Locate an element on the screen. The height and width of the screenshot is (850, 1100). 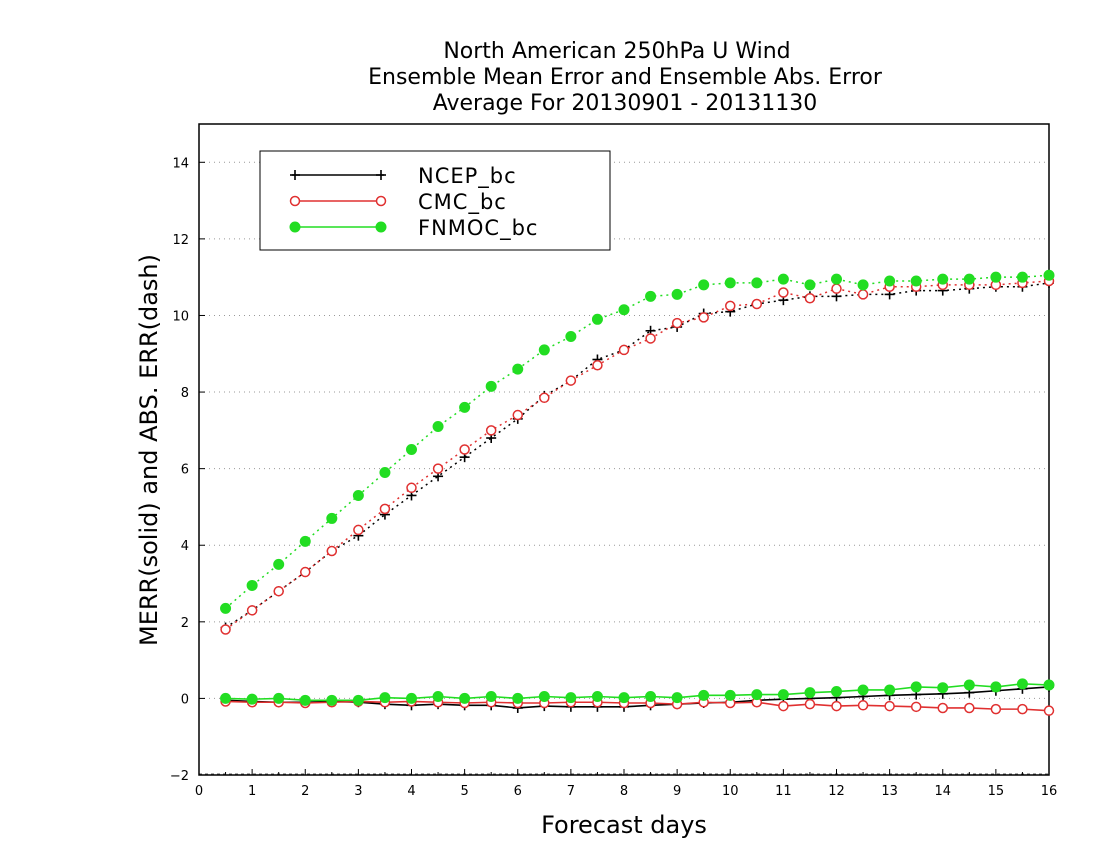
y-tick-label: 2 is located at coordinates (185, 623).